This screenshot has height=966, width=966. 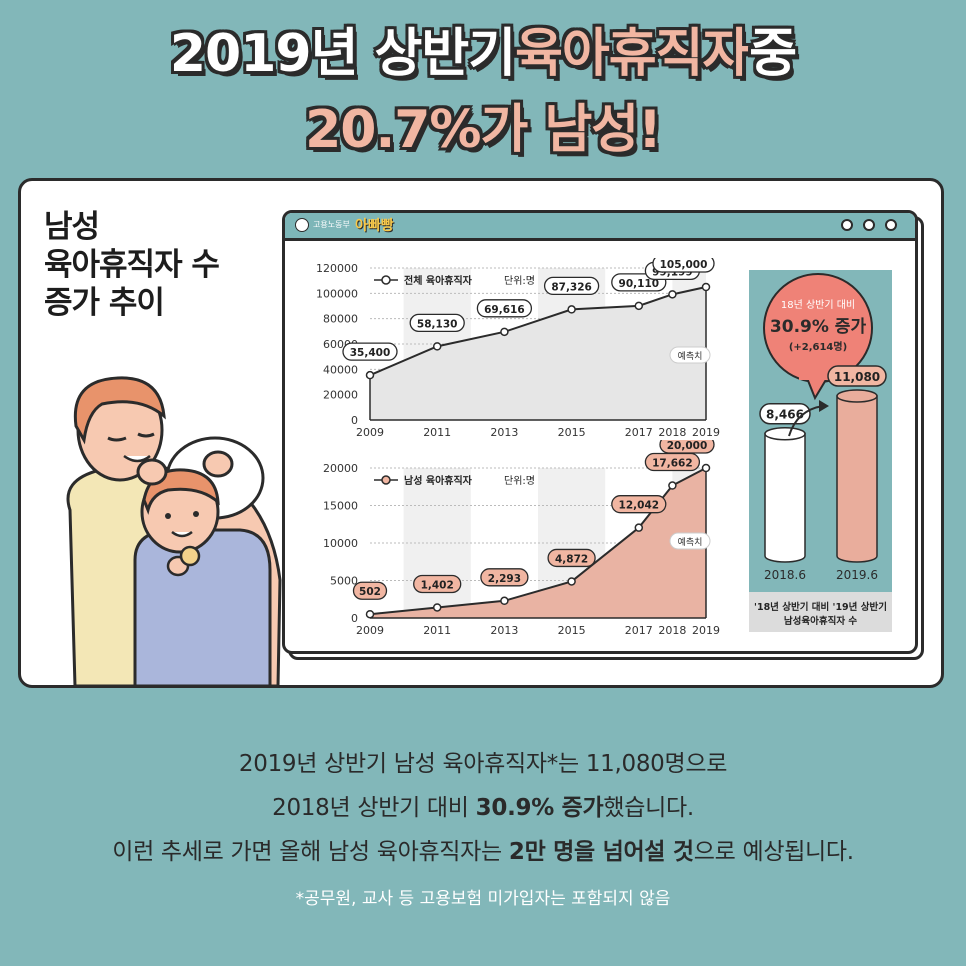 What do you see at coordinates (519, 480) in the screenshot?
I see `unit-label: 단위:명` at bounding box center [519, 480].